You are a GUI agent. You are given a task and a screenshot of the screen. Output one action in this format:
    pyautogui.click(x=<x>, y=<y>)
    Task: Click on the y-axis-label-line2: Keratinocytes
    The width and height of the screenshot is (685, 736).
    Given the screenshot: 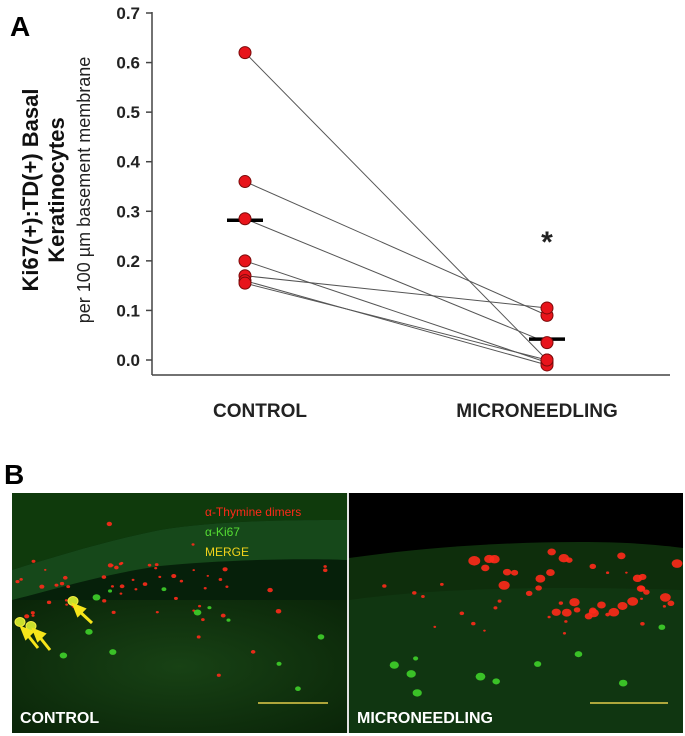 What is the action you would take?
    pyautogui.click(x=56, y=190)
    